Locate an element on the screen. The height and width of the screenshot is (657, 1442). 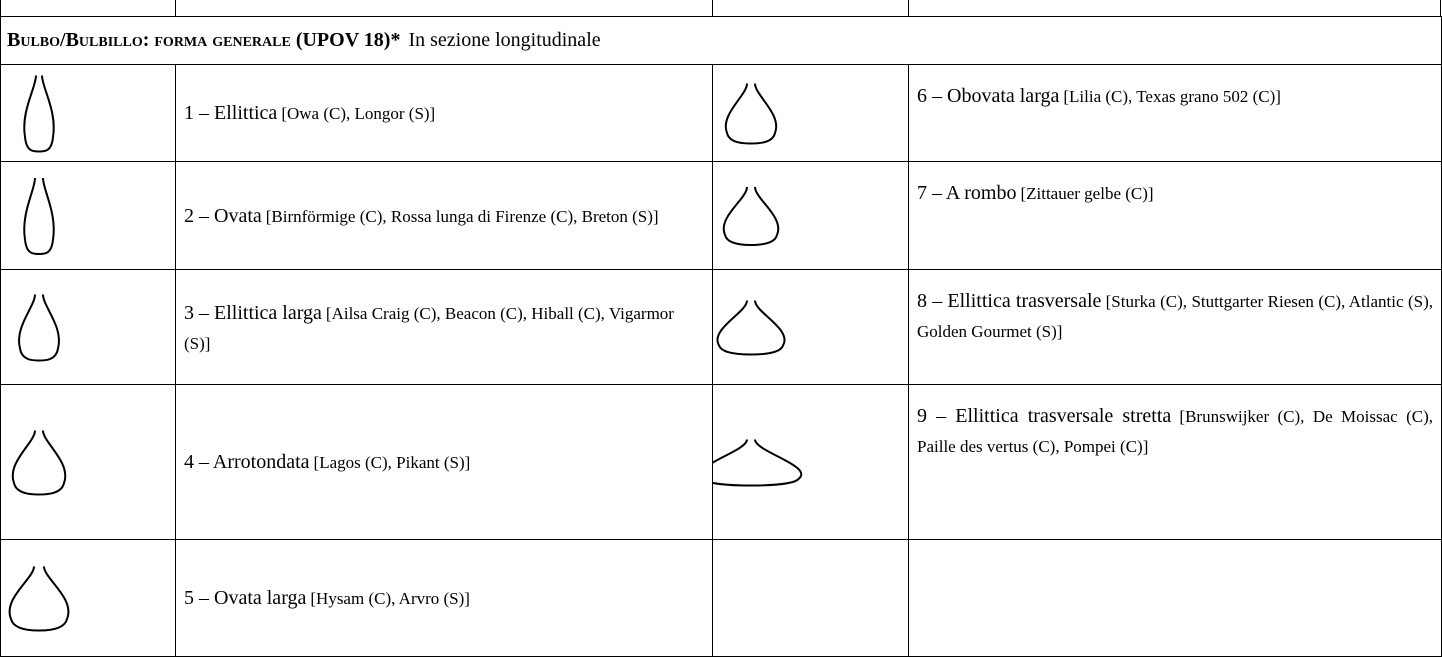
text-cell: 4 – Arrotondata [Lagos (C), Pikant (S)] is located at coordinates (444, 462).